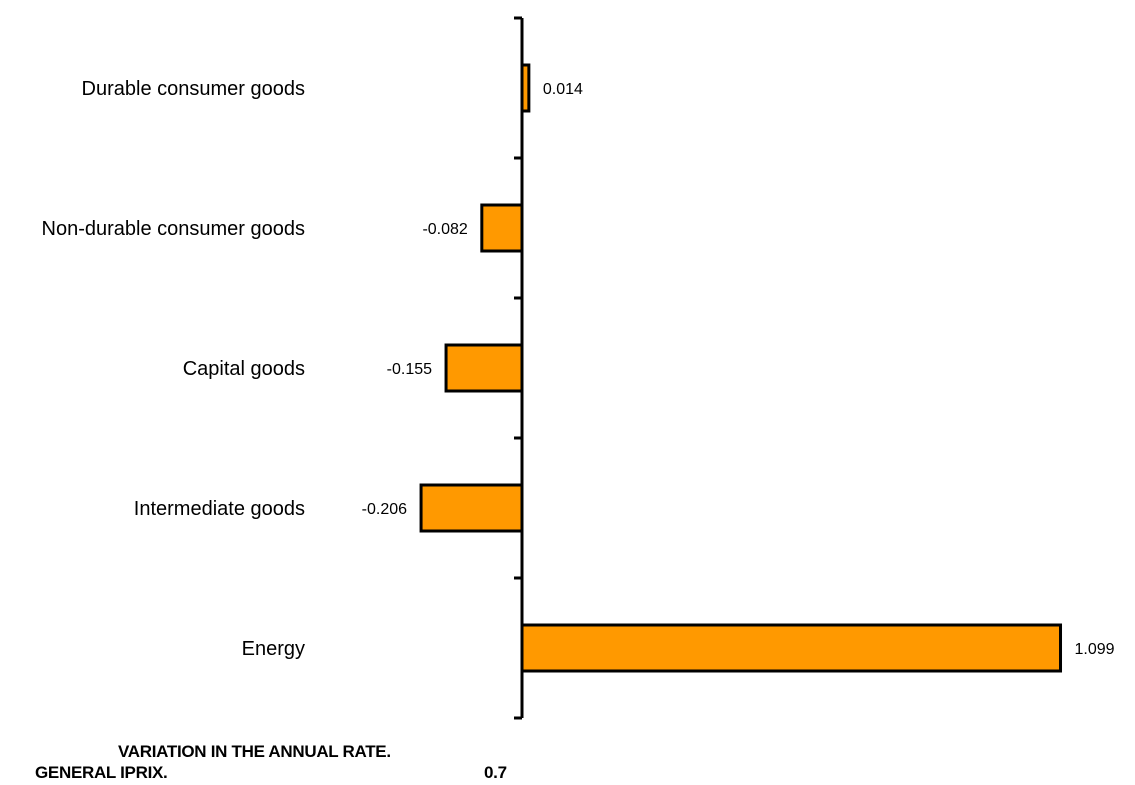 The width and height of the screenshot is (1135, 785). What do you see at coordinates (101, 772) in the screenshot?
I see `footer-title-line2: GENERAL IPRIX.` at bounding box center [101, 772].